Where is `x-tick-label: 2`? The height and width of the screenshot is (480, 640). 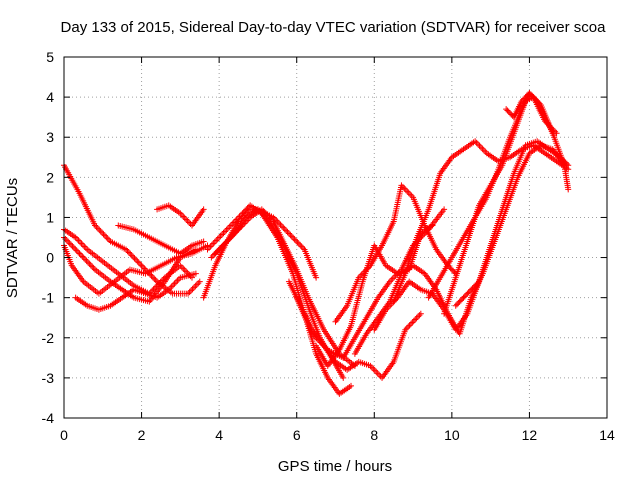 x-tick-label: 2 is located at coordinates (142, 435).